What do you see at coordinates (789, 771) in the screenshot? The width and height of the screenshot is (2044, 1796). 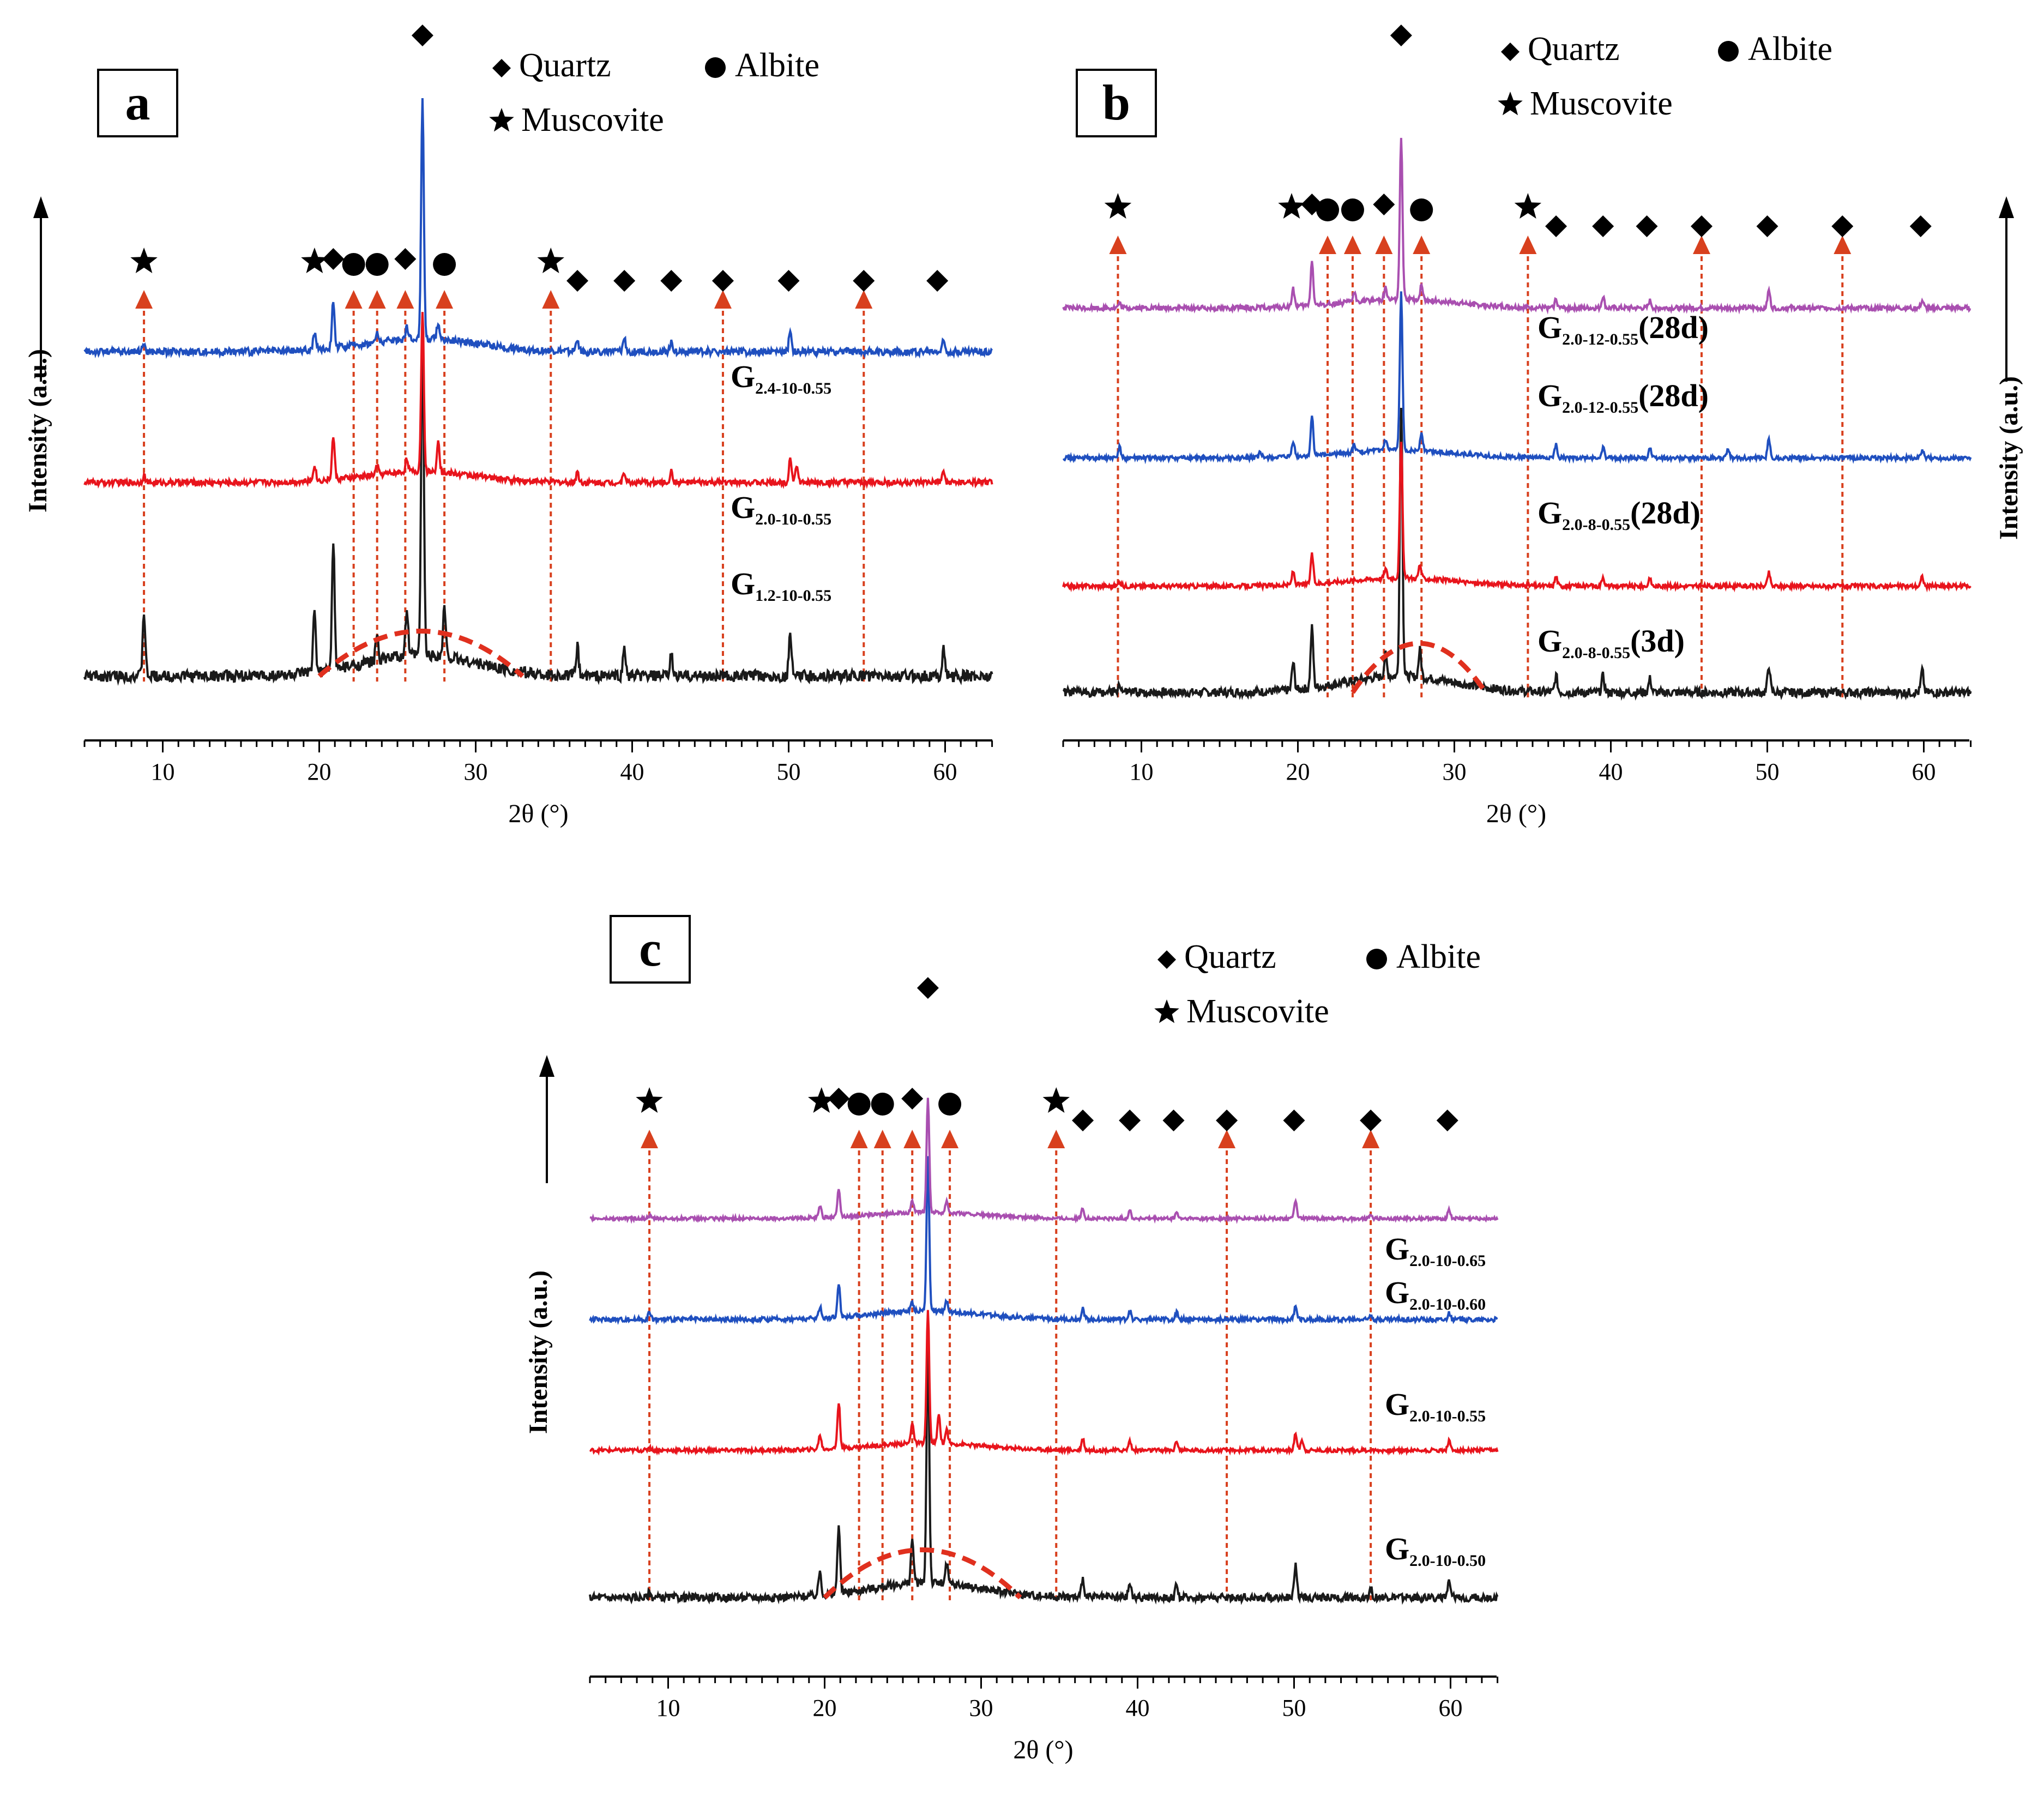 I see `x-tick-label: 50` at bounding box center [789, 771].